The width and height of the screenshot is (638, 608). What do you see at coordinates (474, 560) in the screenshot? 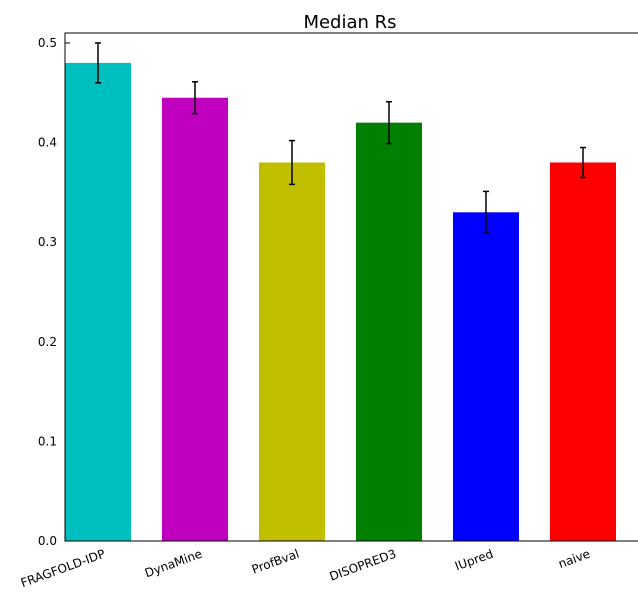
I see `x-tick-label: IUpred` at bounding box center [474, 560].